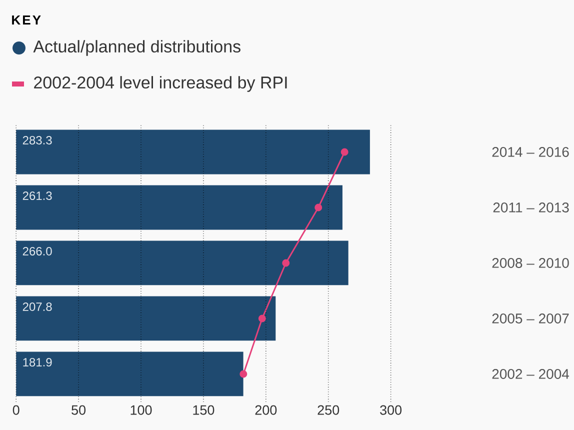  I want to click on x-tick-label: 100, so click(141, 410).